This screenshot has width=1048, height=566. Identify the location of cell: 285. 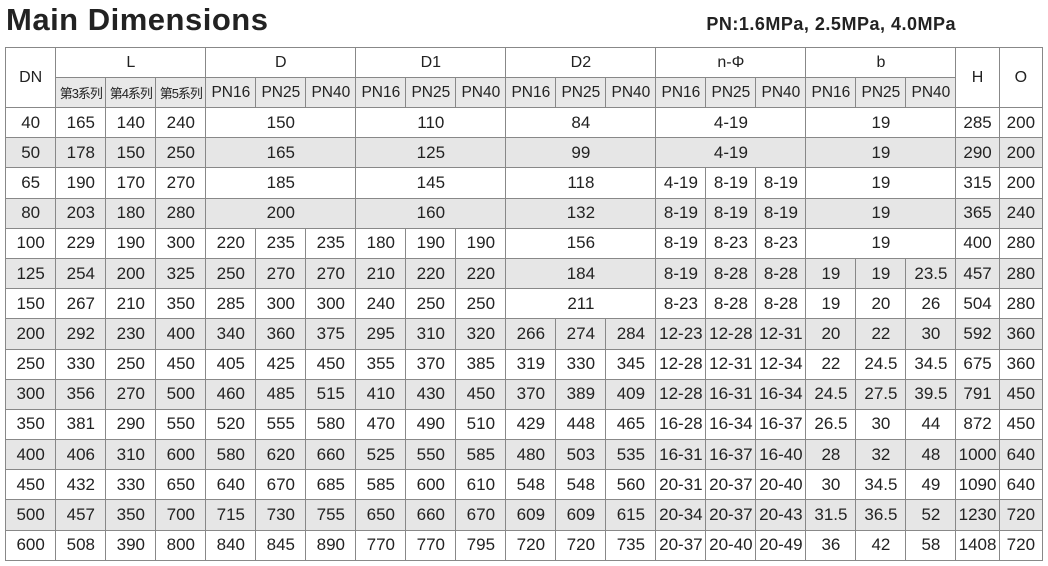
(977, 122).